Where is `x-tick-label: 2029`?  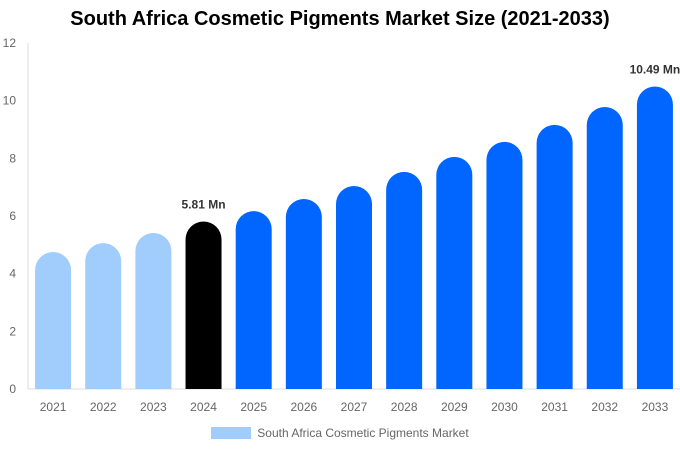
x-tick-label: 2029 is located at coordinates (454, 407).